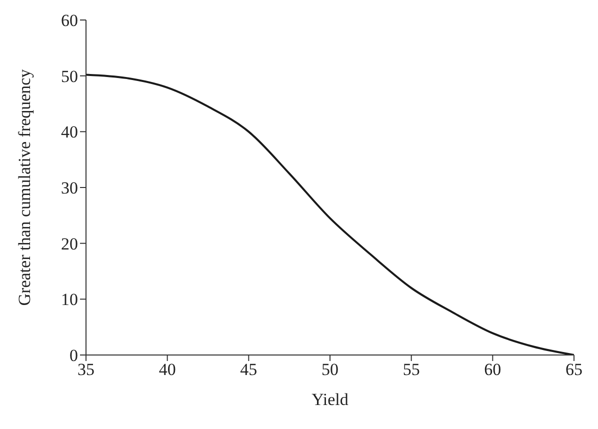 This screenshot has height=429, width=598. I want to click on y-tick-label: 20, so click(69, 244).